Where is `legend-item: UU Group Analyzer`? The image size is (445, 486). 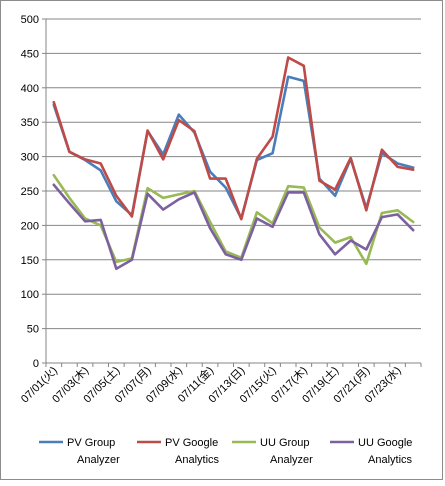 legend-item: UU Group Analyzer is located at coordinates (272, 451).